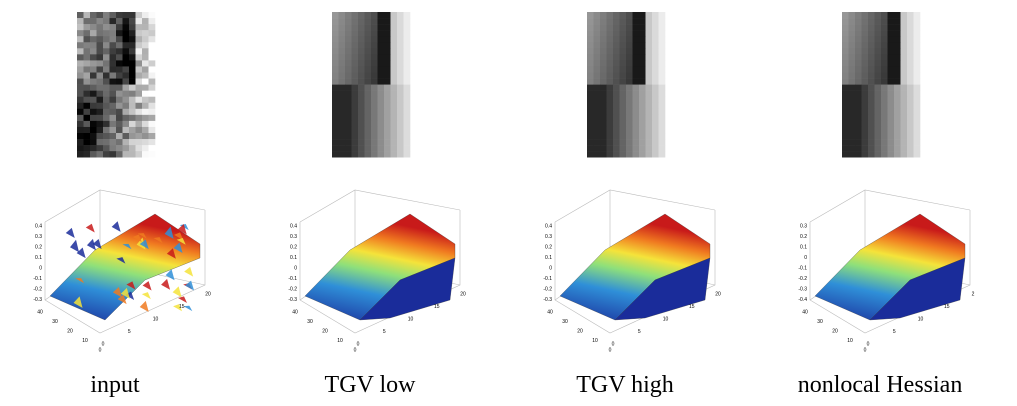  What do you see at coordinates (565, 322) in the screenshot?
I see `y-tick-label: 30` at bounding box center [565, 322].